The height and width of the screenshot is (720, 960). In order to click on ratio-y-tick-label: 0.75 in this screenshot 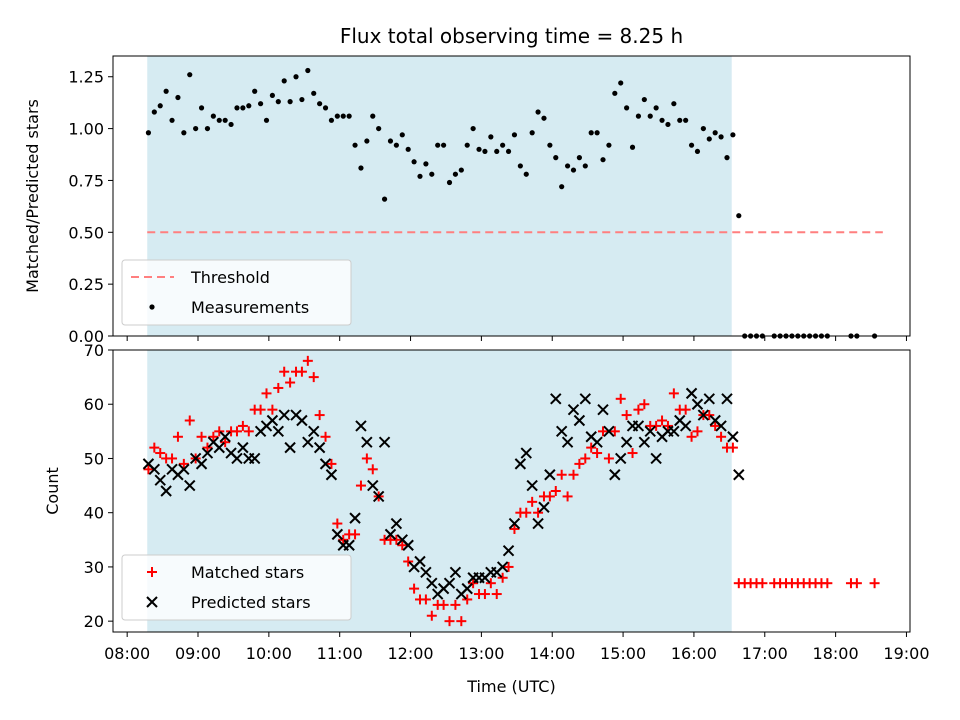, I will do `click(86, 180)`.